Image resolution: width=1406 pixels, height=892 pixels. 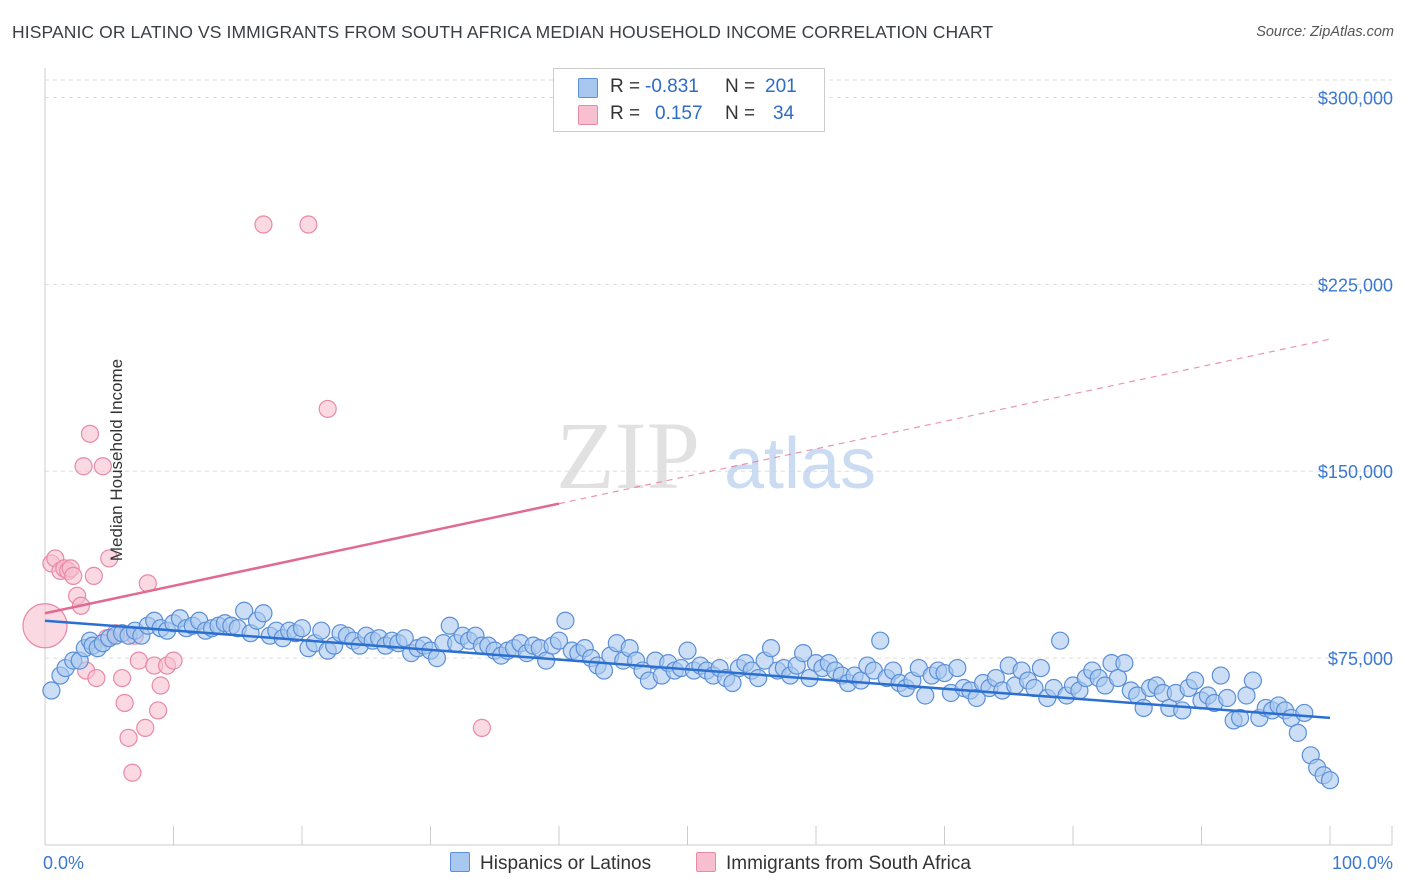 What do you see at coordinates (1325, 32) in the screenshot?
I see `source-label: Source: ZipAtlas.com` at bounding box center [1325, 32].